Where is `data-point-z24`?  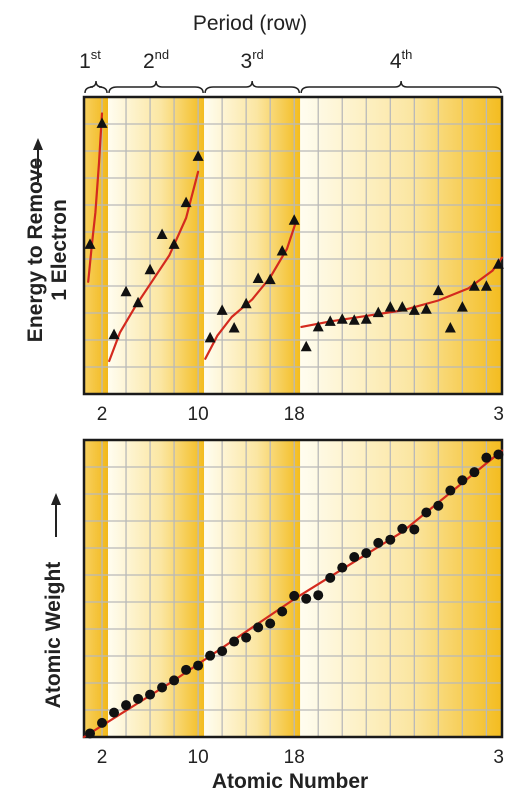 data-point-z24 is located at coordinates (366, 553).